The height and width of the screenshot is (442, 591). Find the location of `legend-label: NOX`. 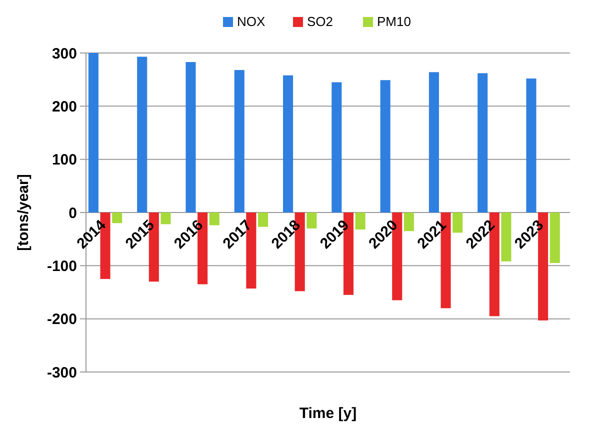

legend-label: NOX is located at coordinates (251, 21).